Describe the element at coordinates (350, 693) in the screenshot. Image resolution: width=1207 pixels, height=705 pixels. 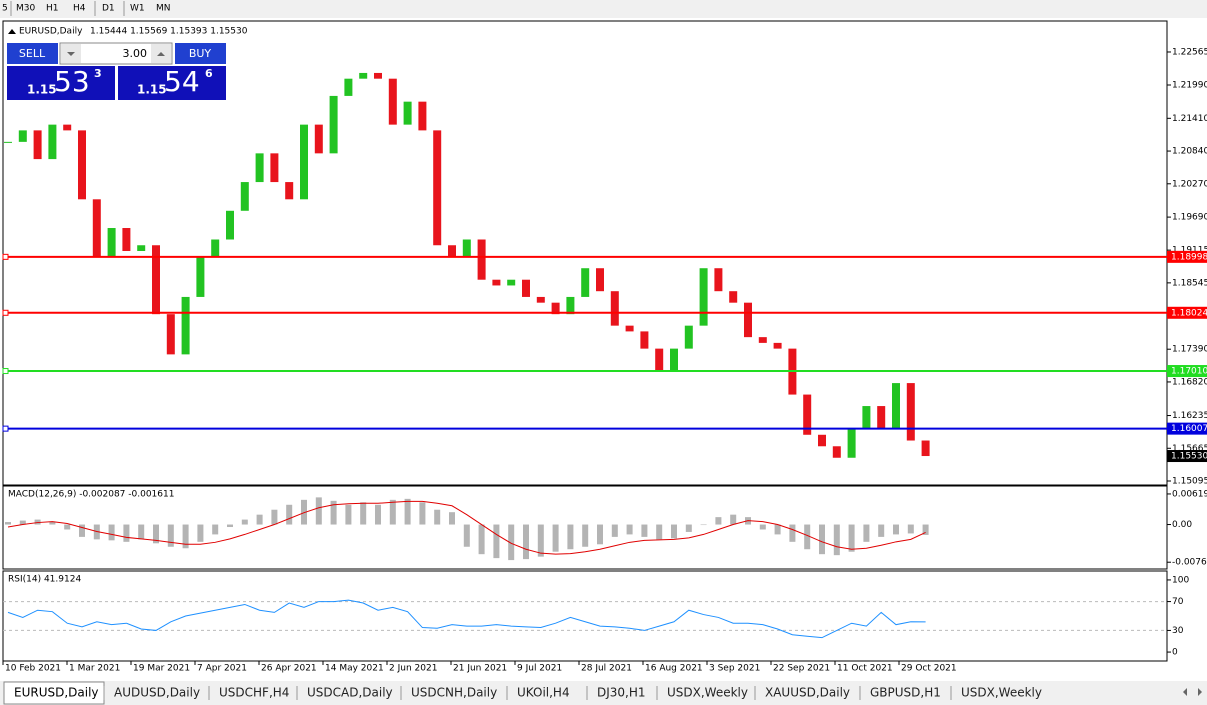
I see `tab: USDCAD,Daily` at that location.